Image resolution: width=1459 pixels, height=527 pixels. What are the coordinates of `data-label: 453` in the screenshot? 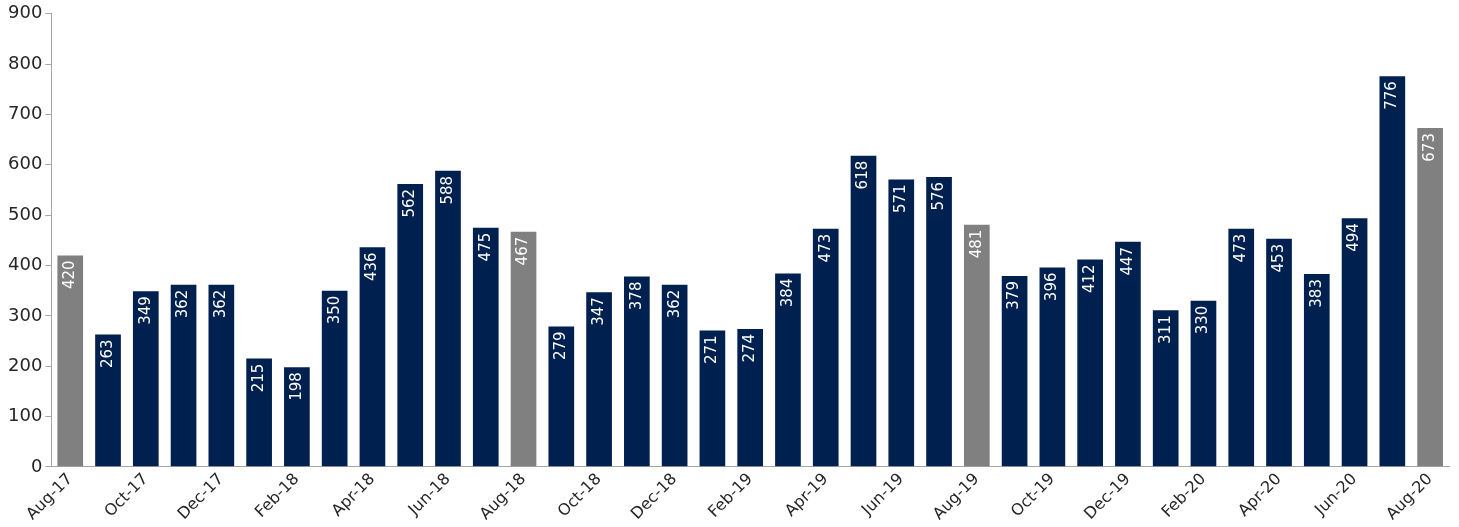 It's located at (1277, 258).